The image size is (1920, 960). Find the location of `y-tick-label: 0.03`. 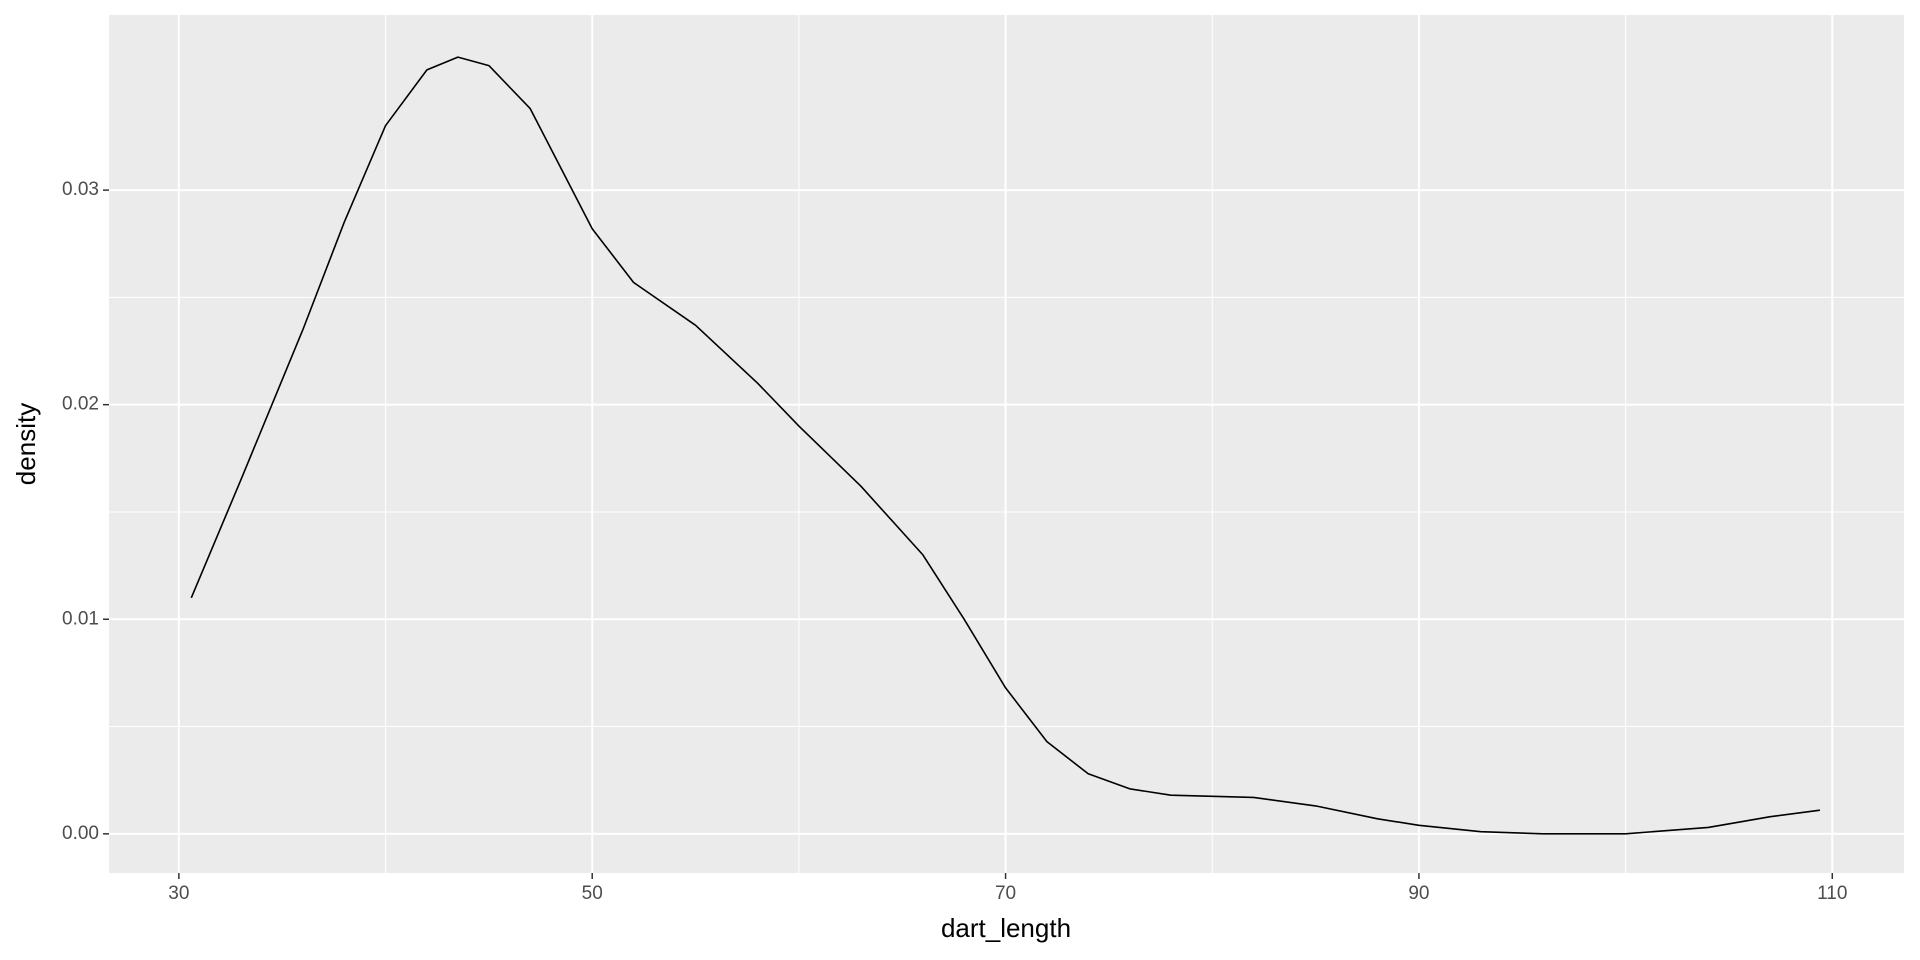

y-tick-label: 0.03 is located at coordinates (80, 189).